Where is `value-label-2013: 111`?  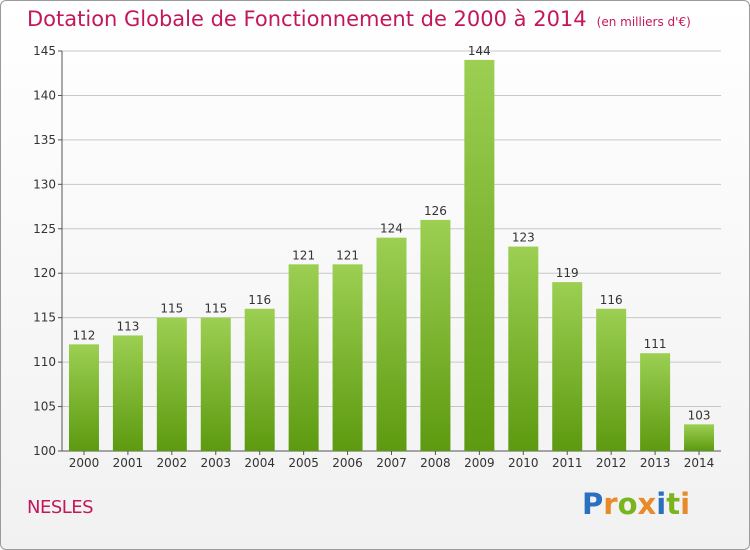
value-label-2013: 111 is located at coordinates (655, 344).